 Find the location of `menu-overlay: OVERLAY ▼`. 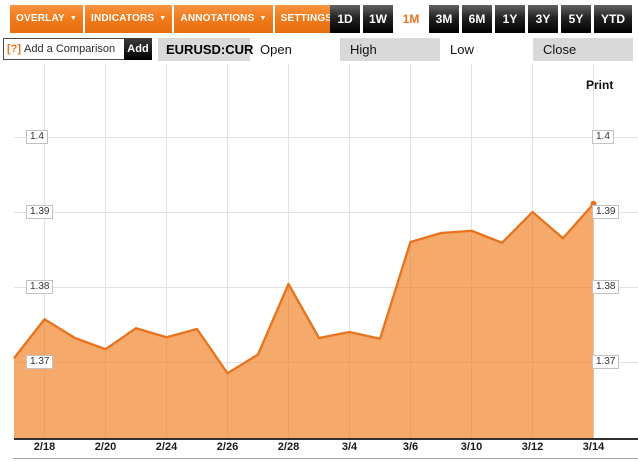

menu-overlay: OVERLAY ▼ is located at coordinates (46, 19).